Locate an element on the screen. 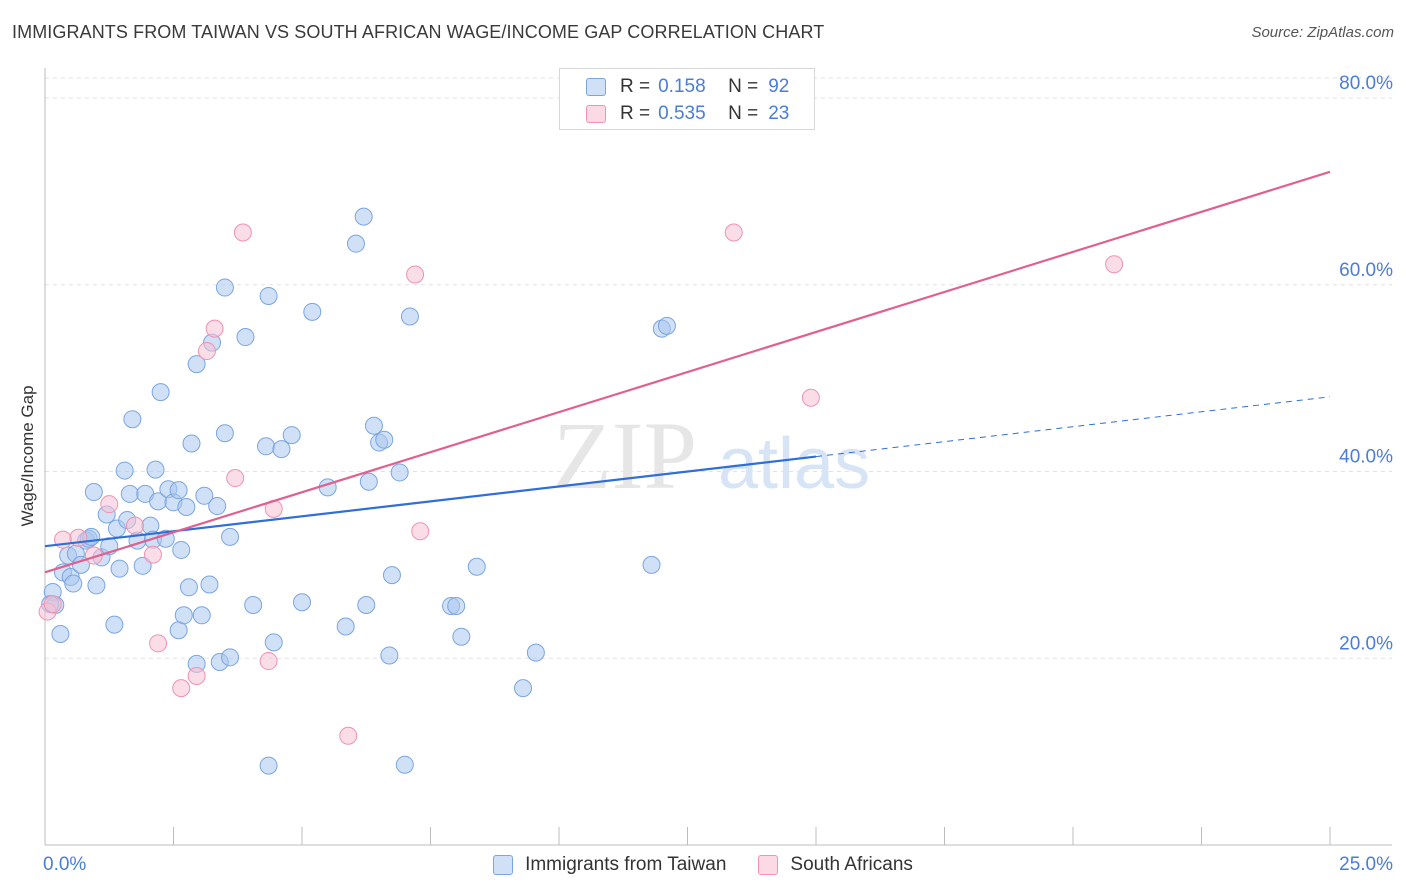 This screenshot has height=892, width=1406. stats-legend: R = 0.158 N = 92 R = 0.535 N = 23 is located at coordinates (687, 99).